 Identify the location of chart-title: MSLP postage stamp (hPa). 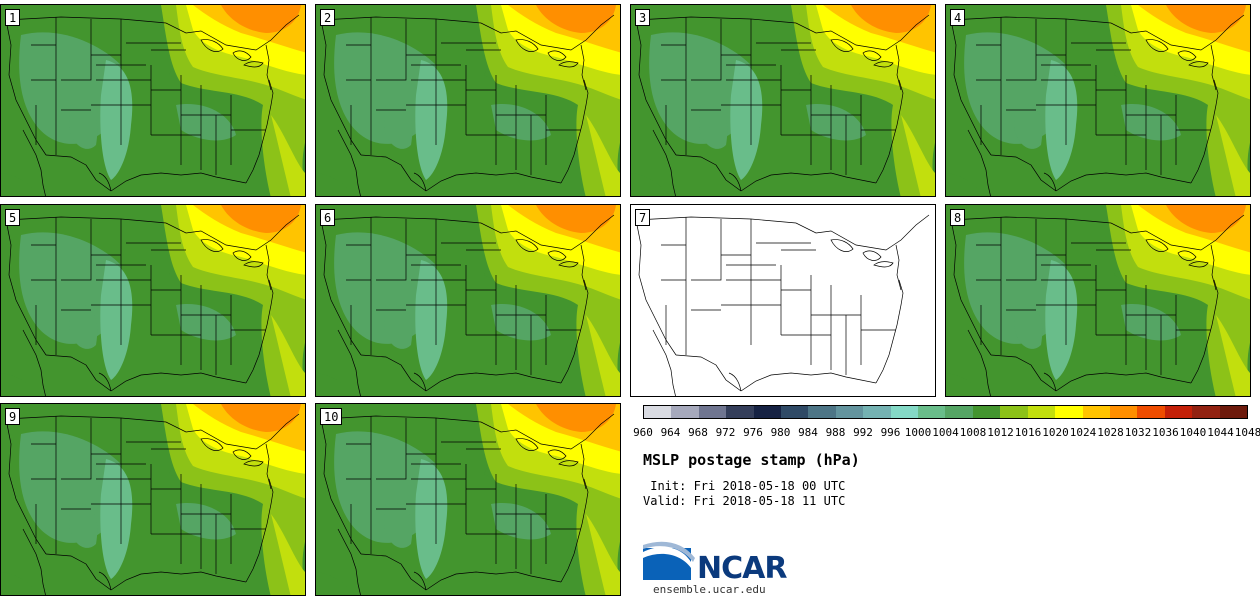
(751, 460).